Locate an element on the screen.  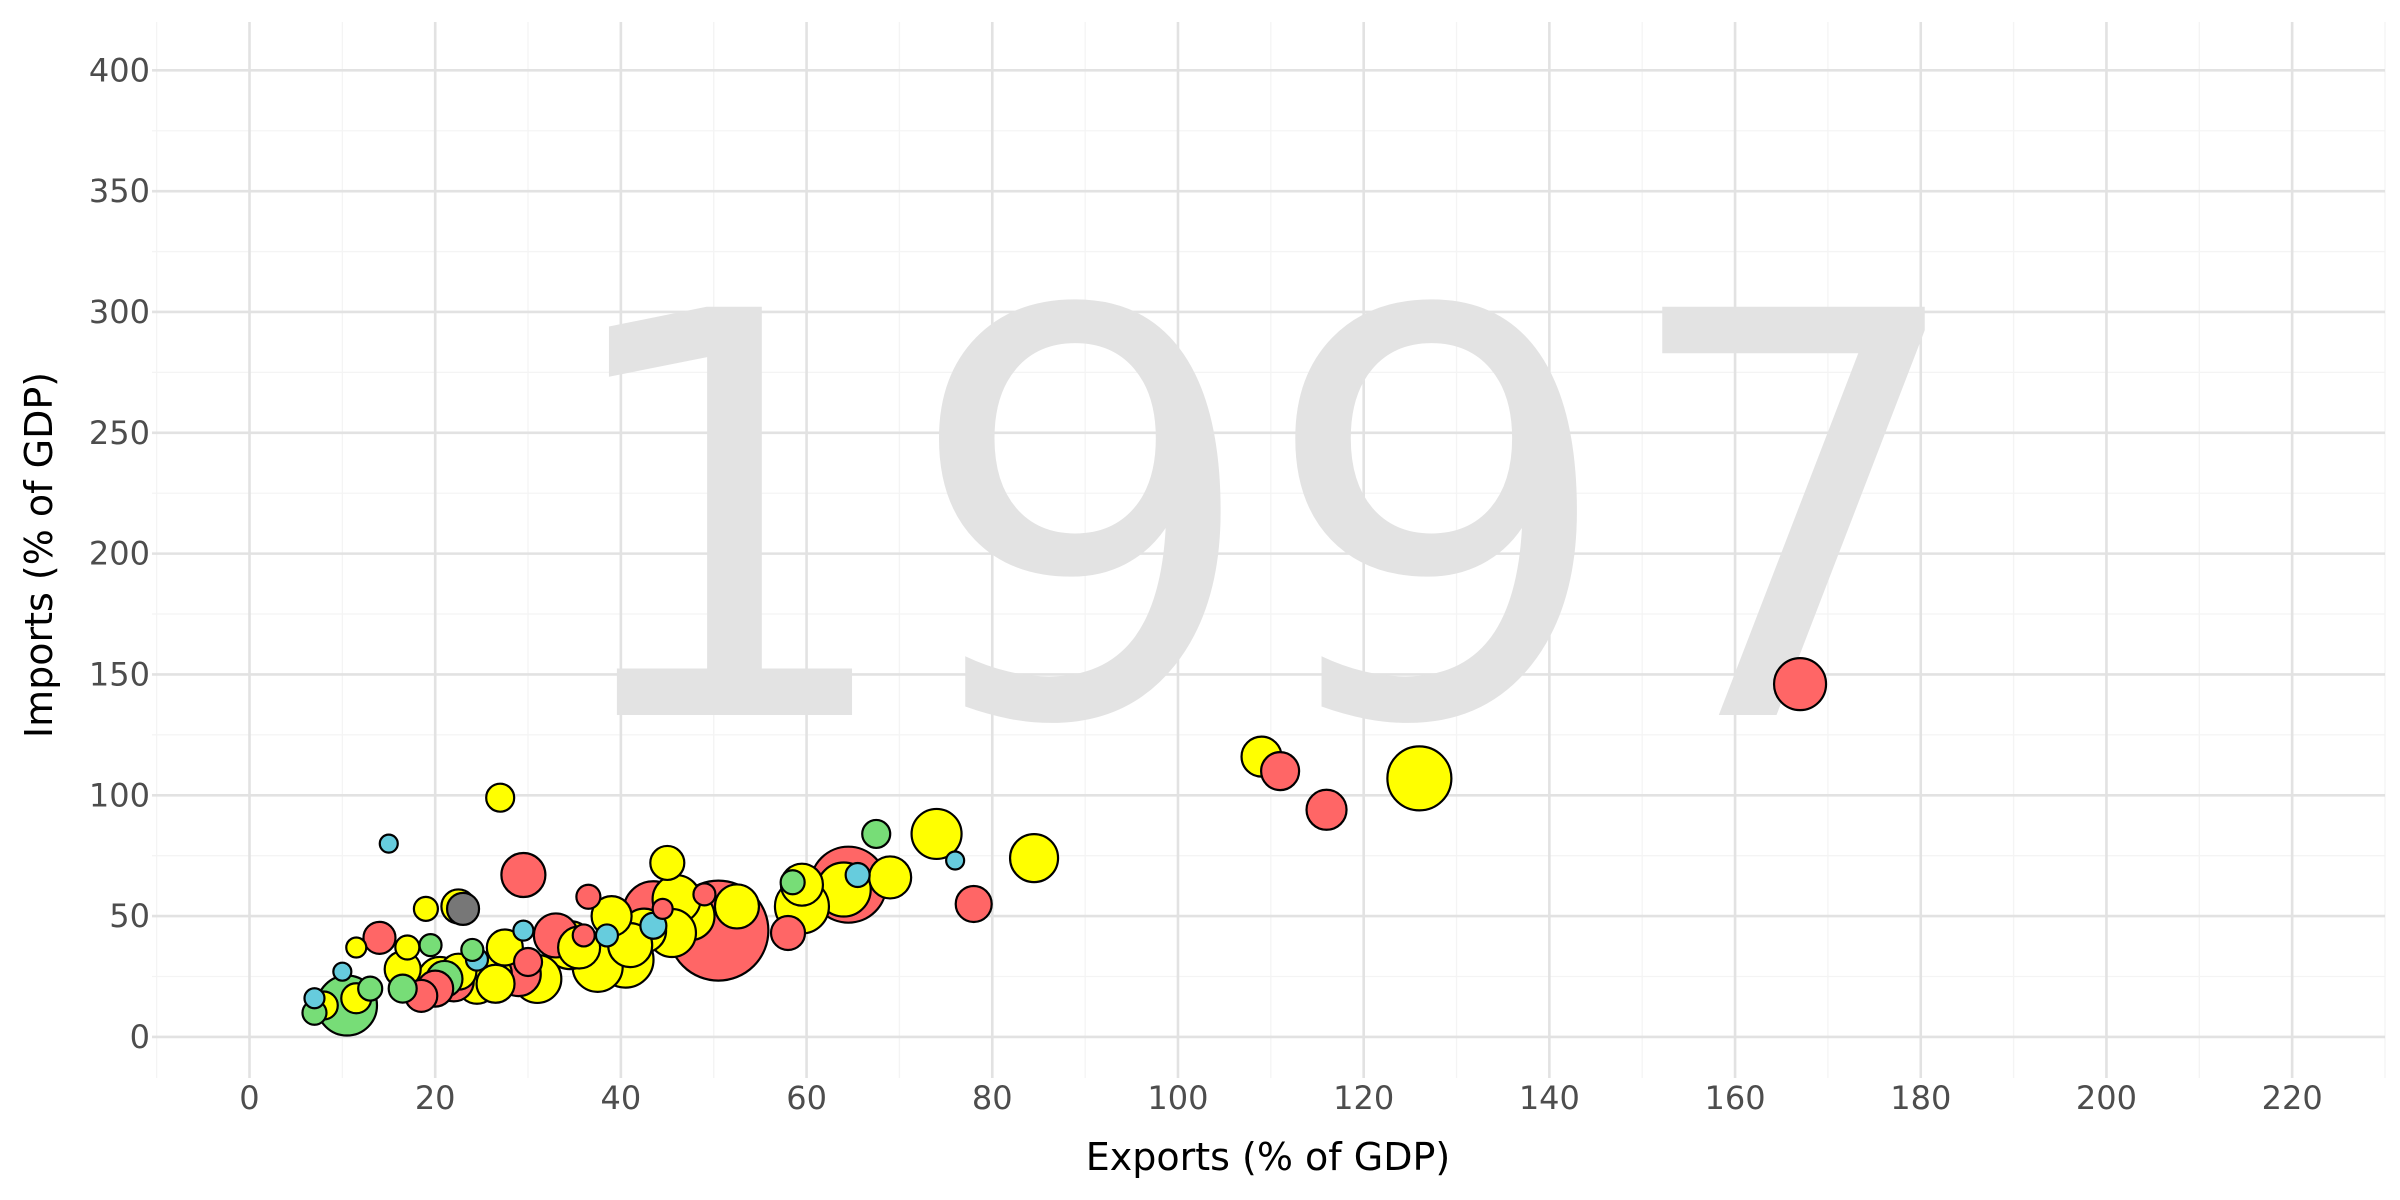
y-tick-label: 150 is located at coordinates (119, 674).